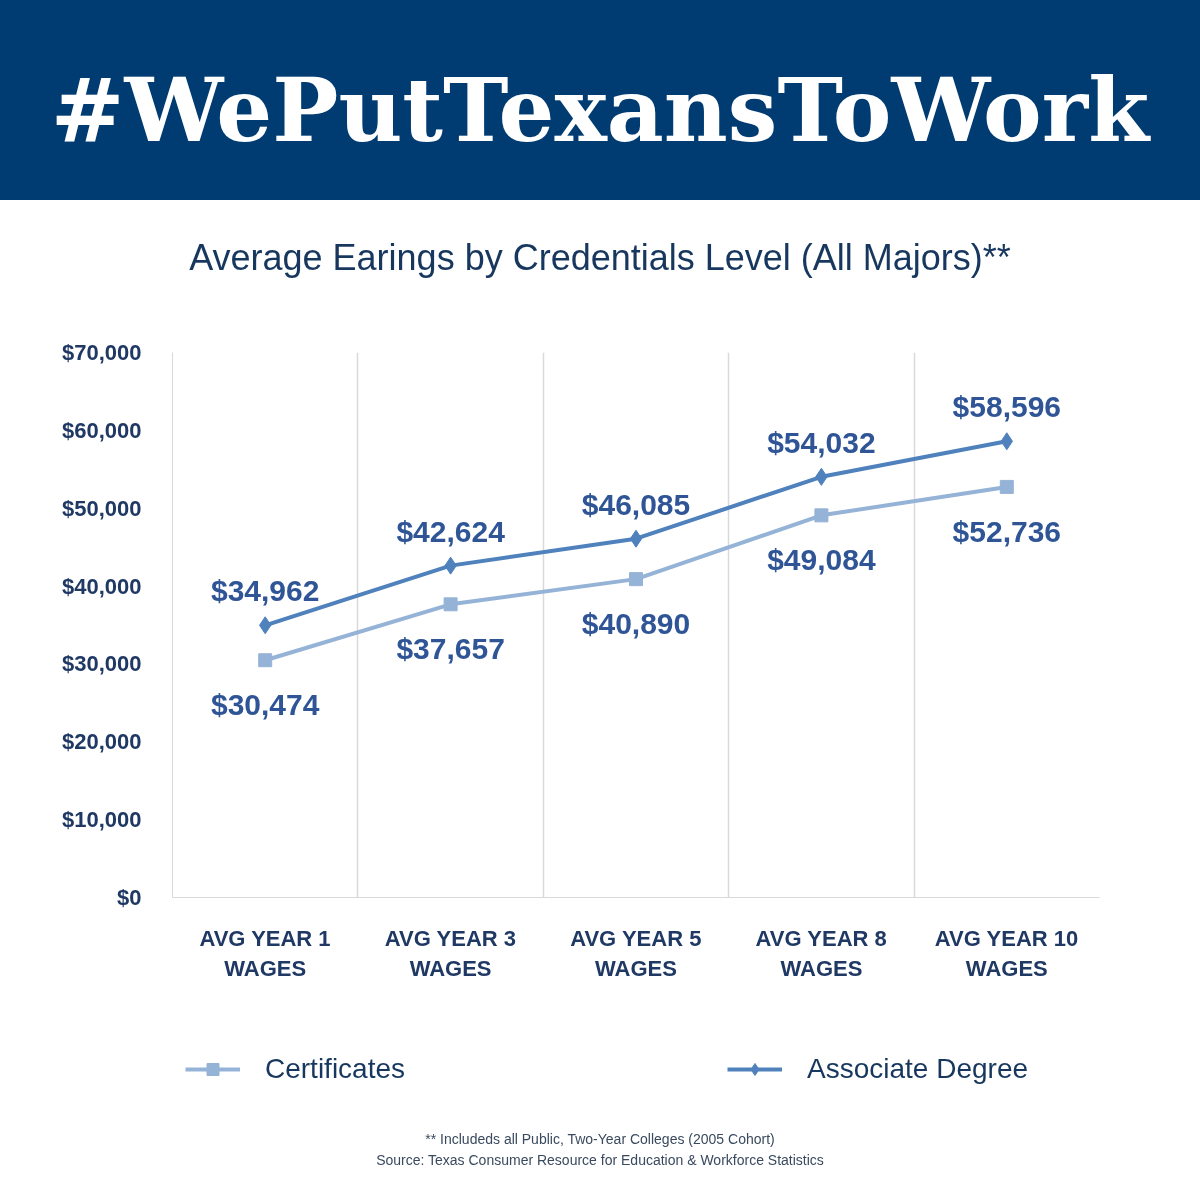 This screenshot has width=1200, height=1200. I want to click on data-label: $34,962, so click(265, 591).